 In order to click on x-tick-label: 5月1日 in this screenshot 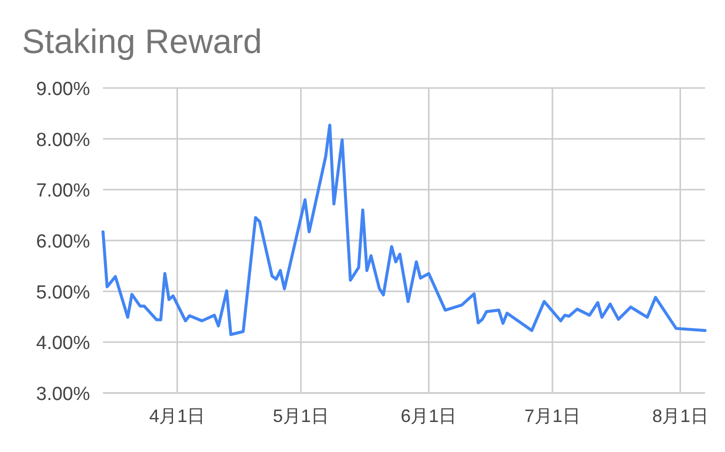, I will do `click(300, 416)`.